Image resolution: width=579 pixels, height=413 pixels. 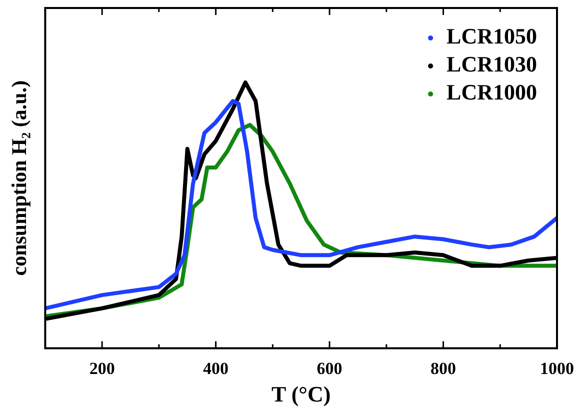 I want to click on x-tick-label: 400, so click(x=216, y=368).